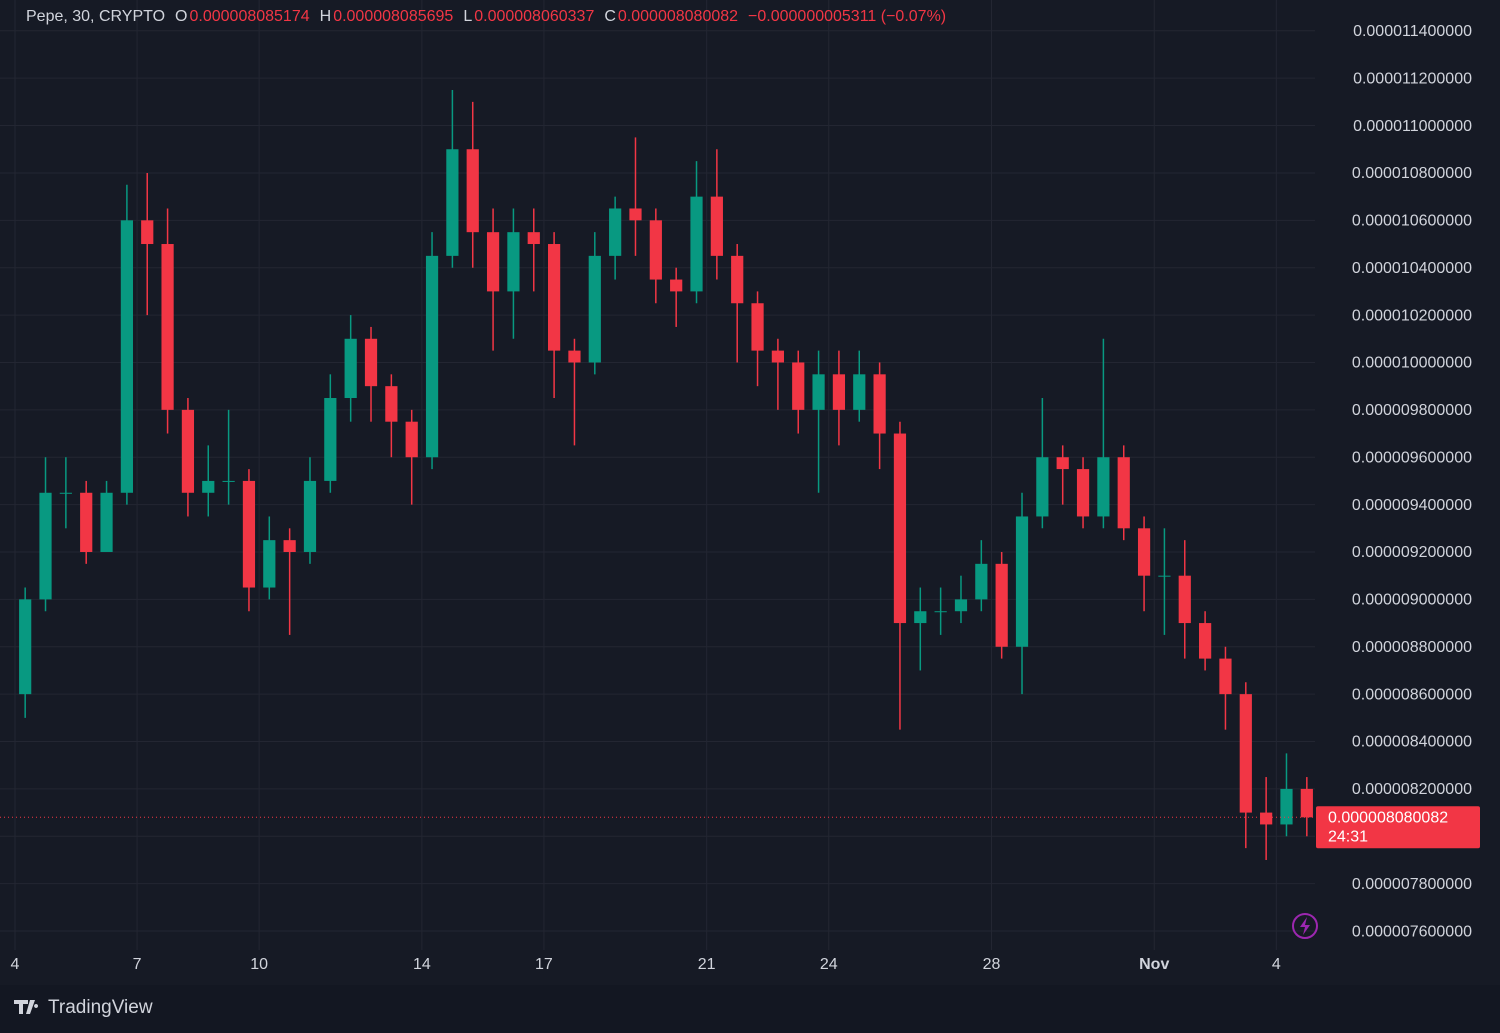  I want to click on y-tick-label: 0.000010600000, so click(1412, 221).